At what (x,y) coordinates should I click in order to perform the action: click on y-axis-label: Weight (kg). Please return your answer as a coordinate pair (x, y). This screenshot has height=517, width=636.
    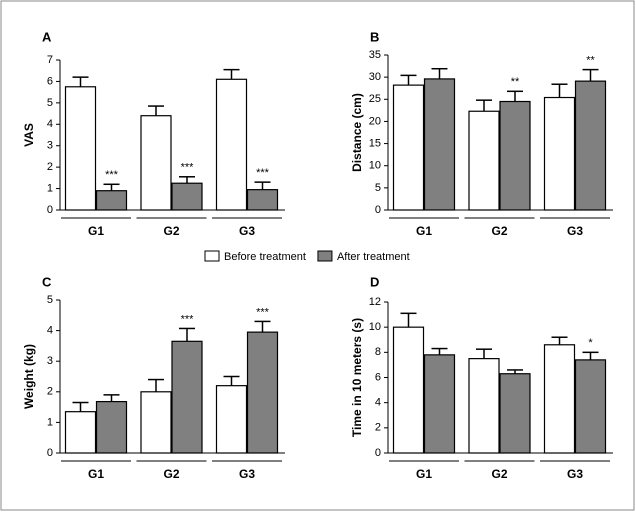
    Looking at the image, I should click on (29, 376).